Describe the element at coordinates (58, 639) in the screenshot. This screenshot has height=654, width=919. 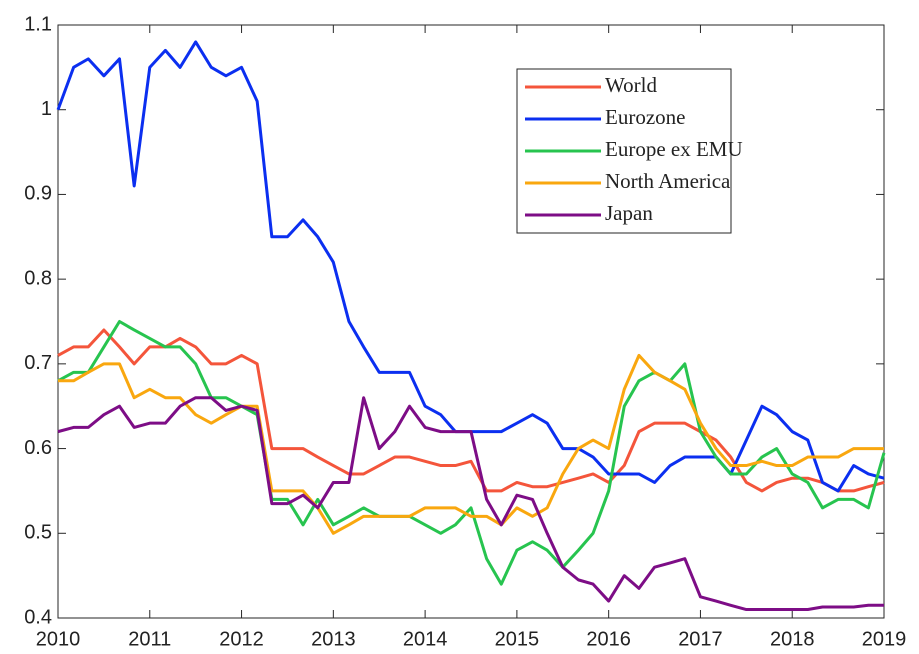
I see `x-tick-label: 2010` at that location.